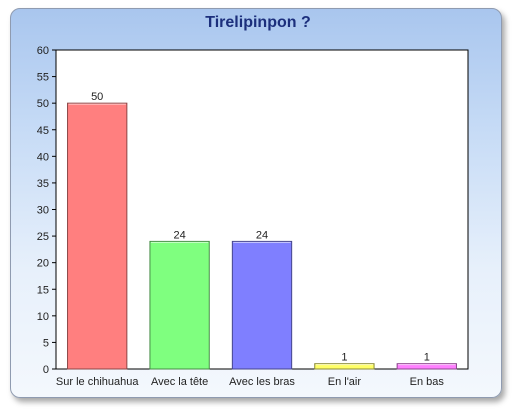 Image resolution: width=516 pixels, height=412 pixels. What do you see at coordinates (179, 382) in the screenshot?
I see `x-tick-label: Avec la tête` at bounding box center [179, 382].